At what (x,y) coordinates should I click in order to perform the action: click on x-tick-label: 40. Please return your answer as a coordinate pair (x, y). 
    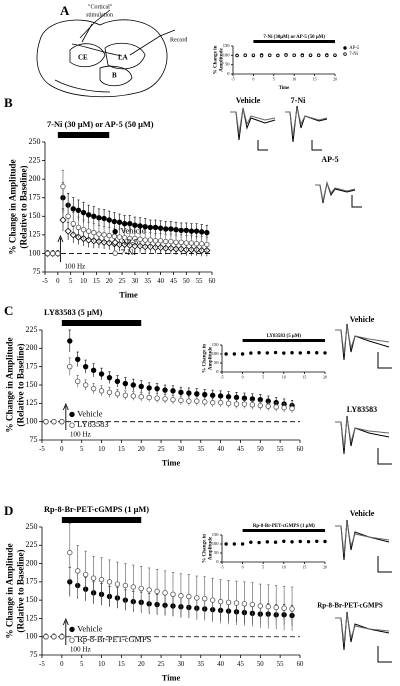
    Looking at the image, I should click on (160, 281).